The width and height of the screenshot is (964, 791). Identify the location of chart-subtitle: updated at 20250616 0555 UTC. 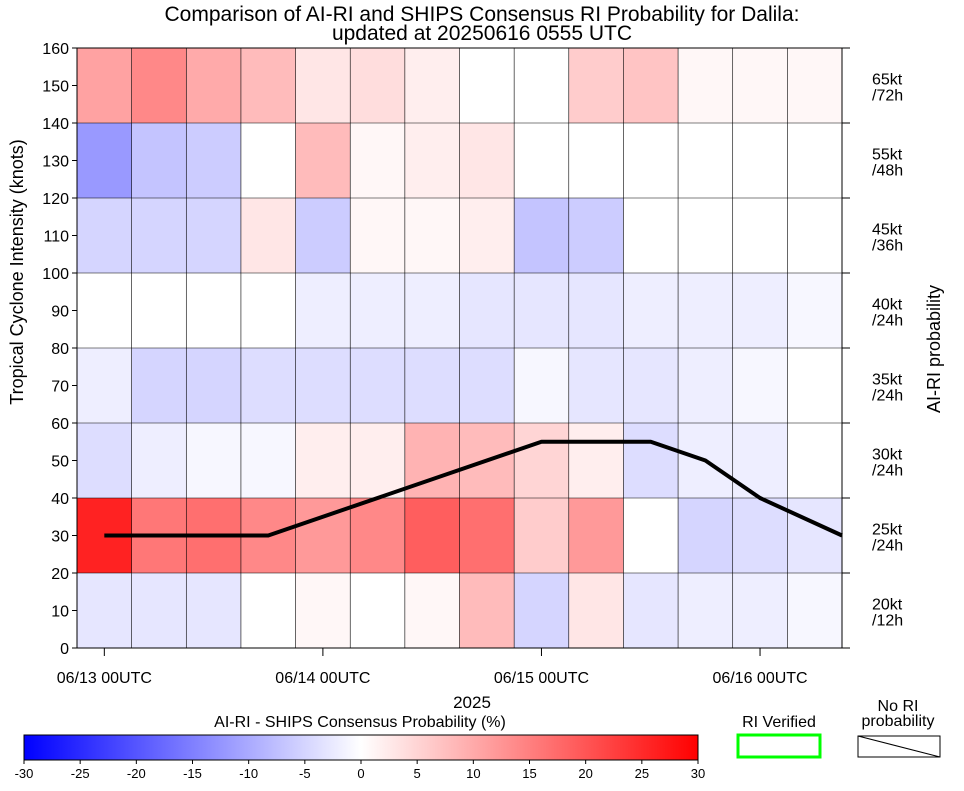
(482, 33).